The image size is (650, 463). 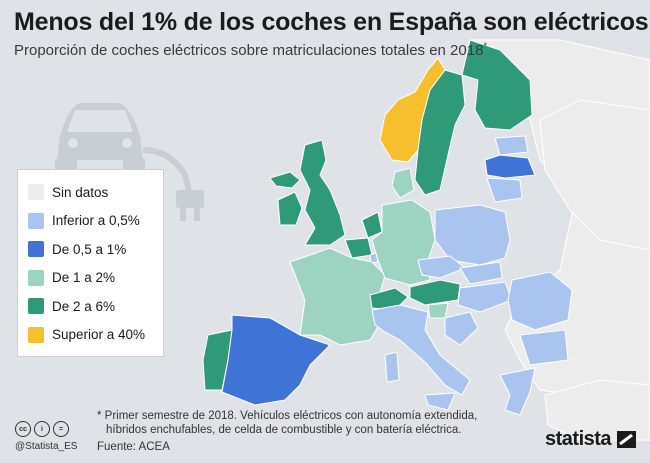 I want to click on region-luxembourg, so click(x=374, y=258).